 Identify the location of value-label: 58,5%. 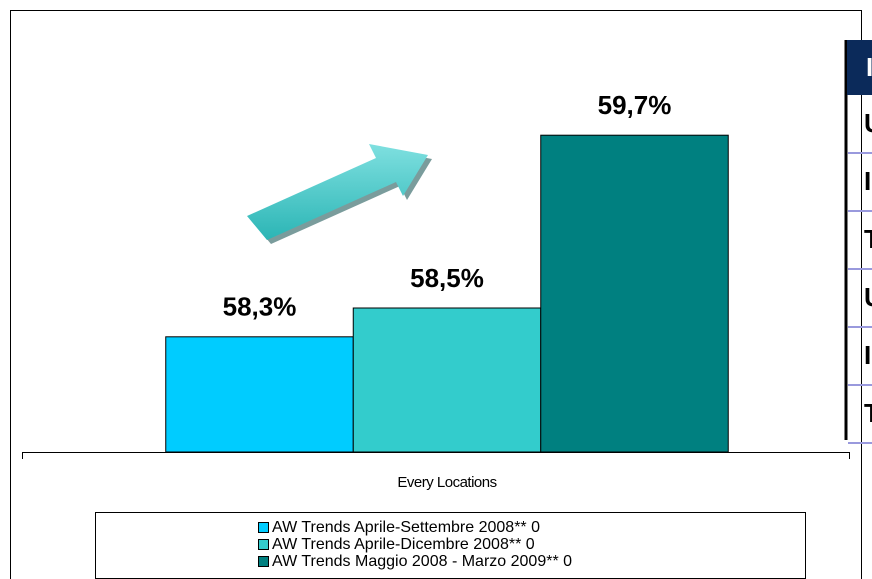
(447, 278).